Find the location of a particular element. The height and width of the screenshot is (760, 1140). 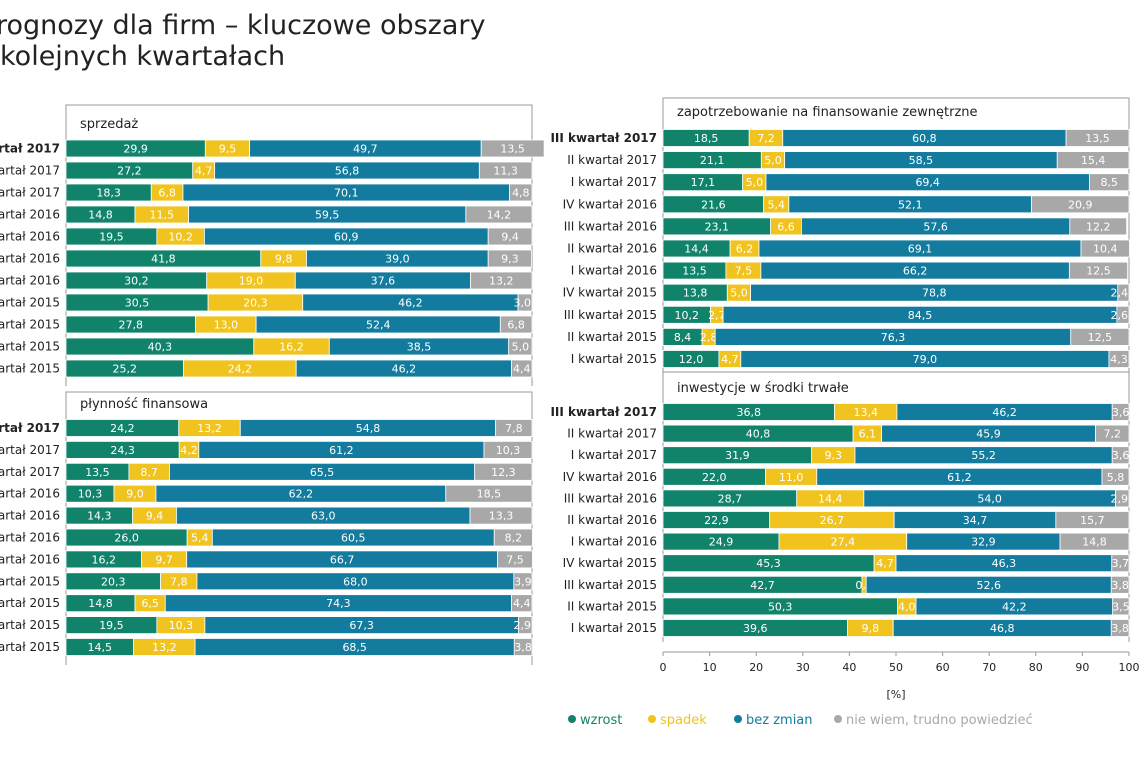

data-label: 23,1 is located at coordinates (717, 226).